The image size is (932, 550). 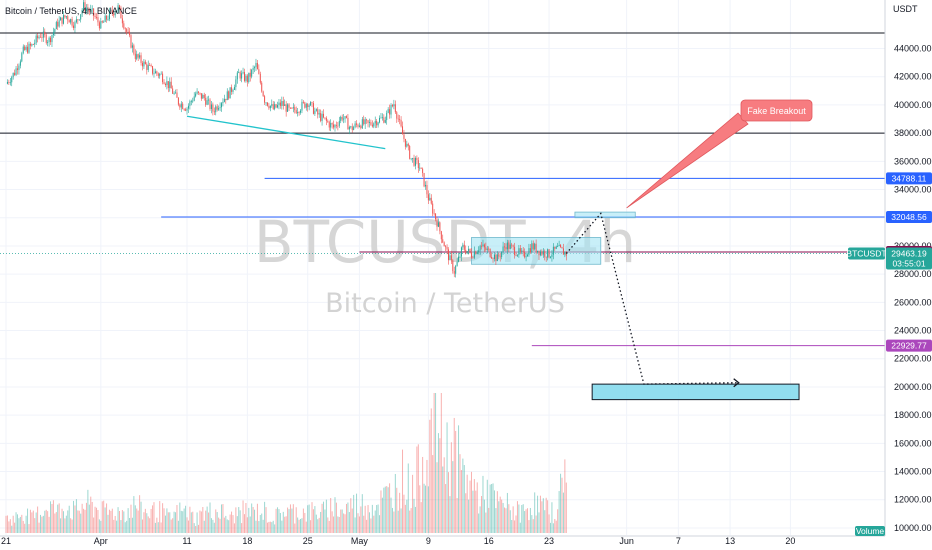 What do you see at coordinates (913, 472) in the screenshot?
I see `price-tick-label: 14000.00` at bounding box center [913, 472].